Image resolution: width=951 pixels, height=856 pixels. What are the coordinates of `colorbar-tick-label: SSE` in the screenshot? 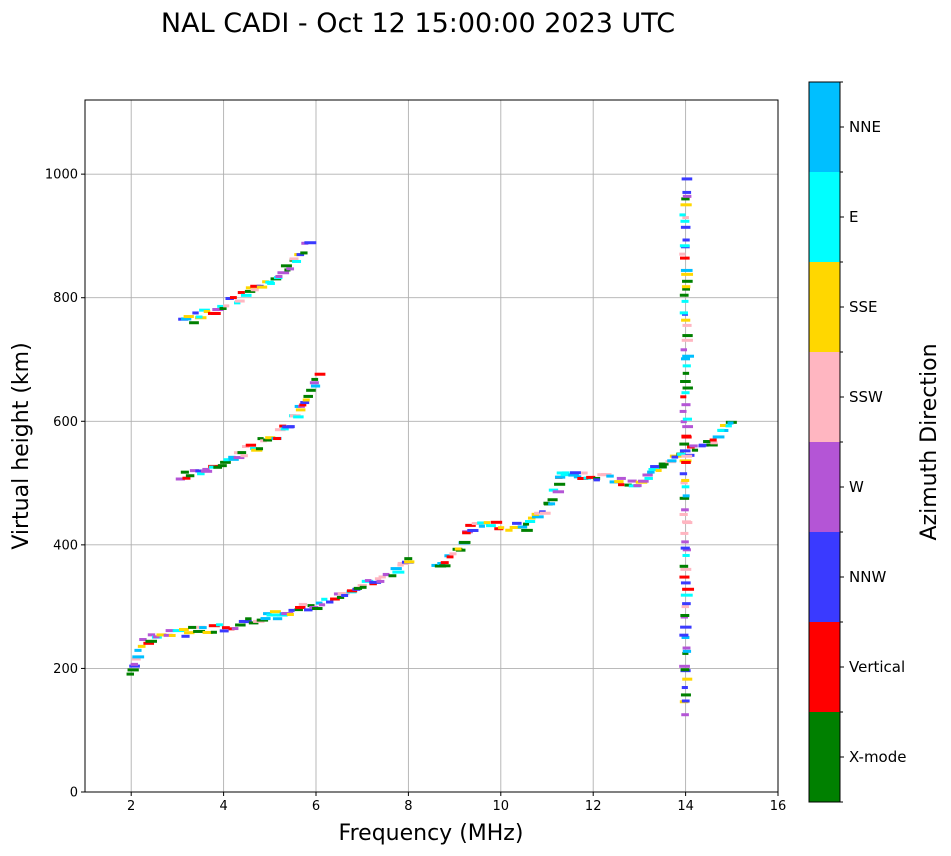 It's located at (863, 307).